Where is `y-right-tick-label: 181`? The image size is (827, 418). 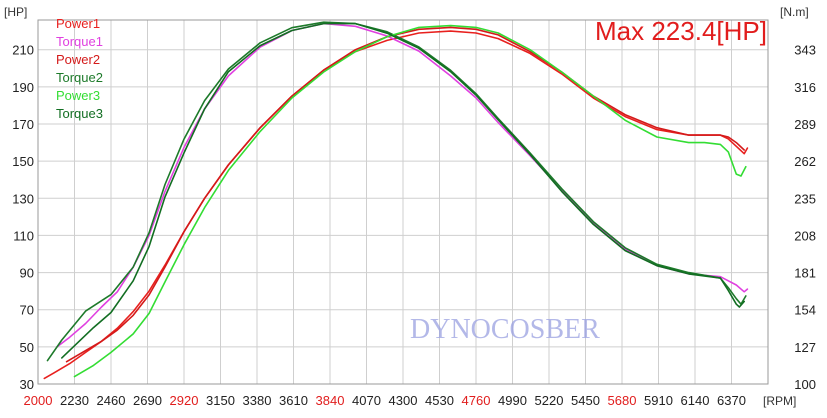 y-right-tick-label: 181 is located at coordinates (805, 273).